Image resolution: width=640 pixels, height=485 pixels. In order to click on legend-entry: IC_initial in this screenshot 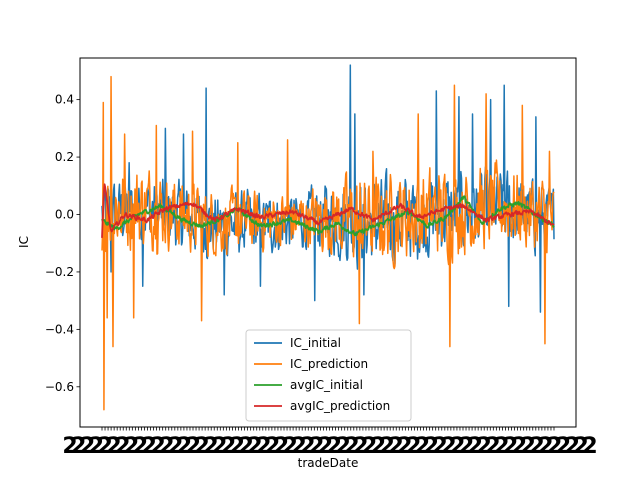, I will do `click(315, 343)`.